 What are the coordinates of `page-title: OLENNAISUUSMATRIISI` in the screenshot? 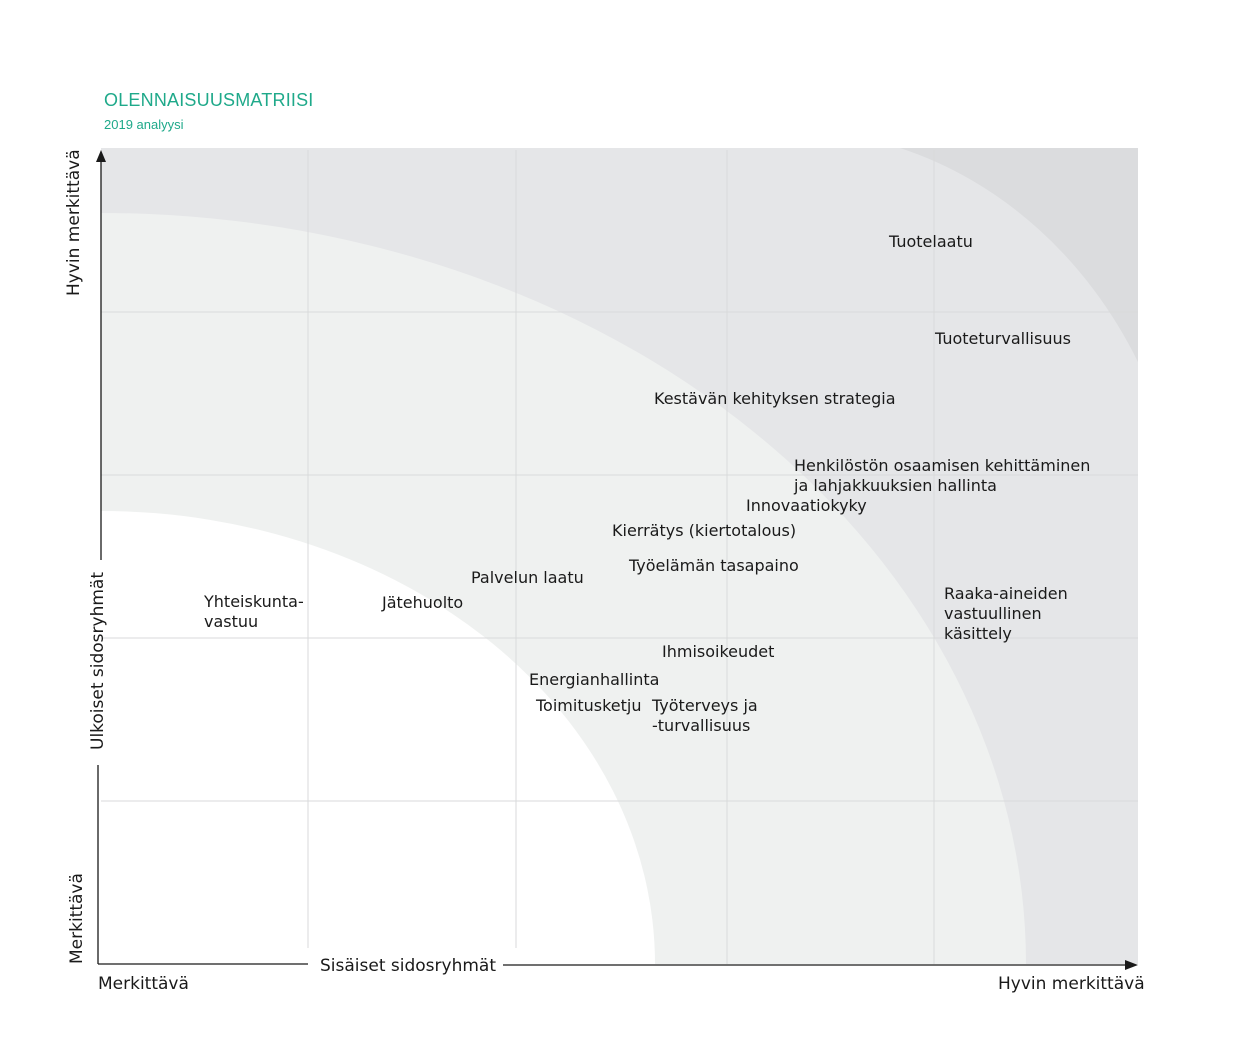 It's located at (209, 100).